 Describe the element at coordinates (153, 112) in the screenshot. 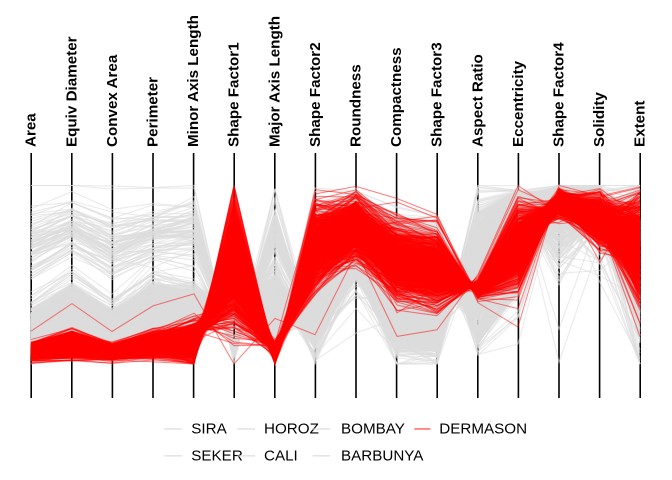

I see `svg-text: Perimeter` at that location.